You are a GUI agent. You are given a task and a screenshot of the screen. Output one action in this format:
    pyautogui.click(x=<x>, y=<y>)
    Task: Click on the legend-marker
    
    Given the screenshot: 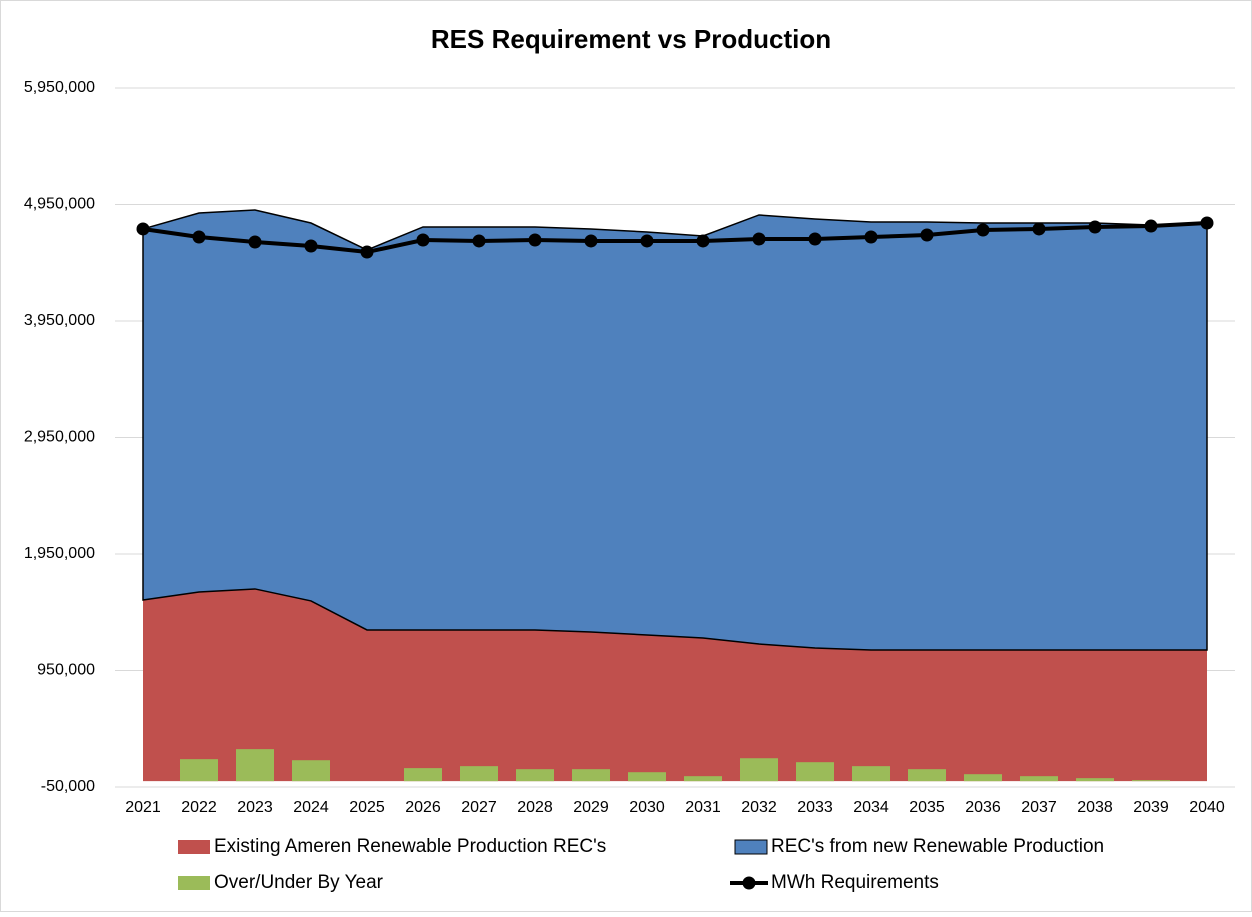 What is the action you would take?
    pyautogui.click(x=749, y=883)
    